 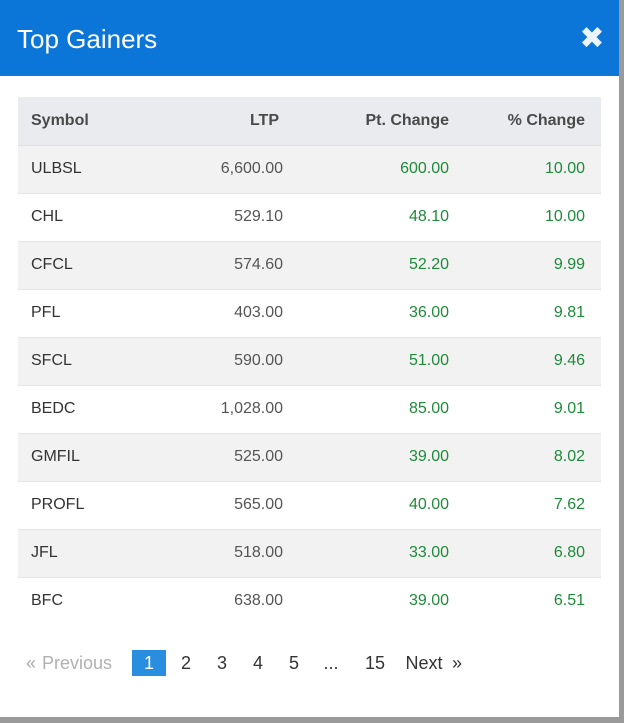 What do you see at coordinates (525, 264) in the screenshot?
I see `pct-change-cell: 9.99` at bounding box center [525, 264].